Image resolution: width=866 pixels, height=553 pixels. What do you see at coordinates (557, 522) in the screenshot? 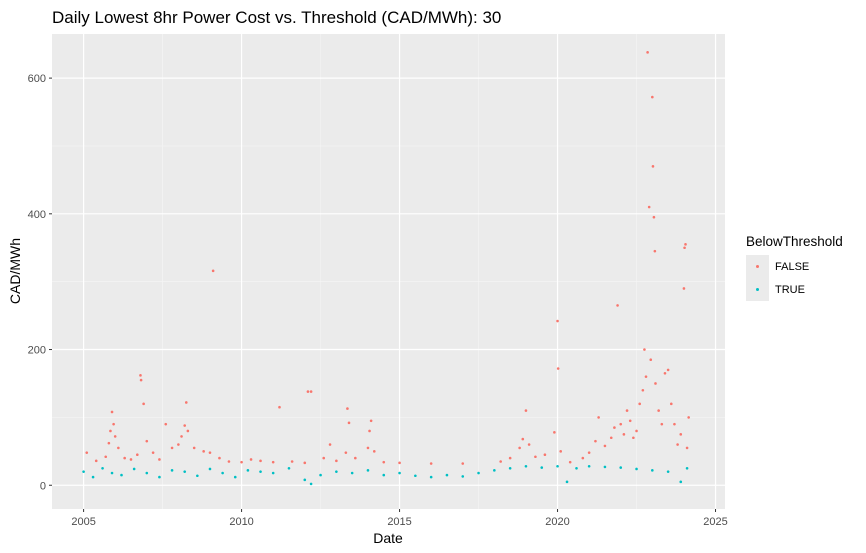
I see `x-tick-label: 2020` at bounding box center [557, 522].